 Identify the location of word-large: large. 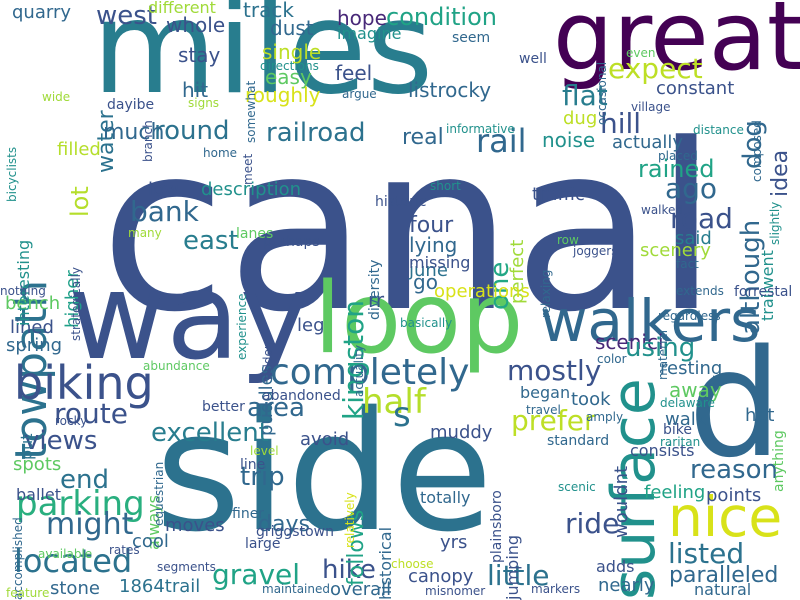
(263, 544).